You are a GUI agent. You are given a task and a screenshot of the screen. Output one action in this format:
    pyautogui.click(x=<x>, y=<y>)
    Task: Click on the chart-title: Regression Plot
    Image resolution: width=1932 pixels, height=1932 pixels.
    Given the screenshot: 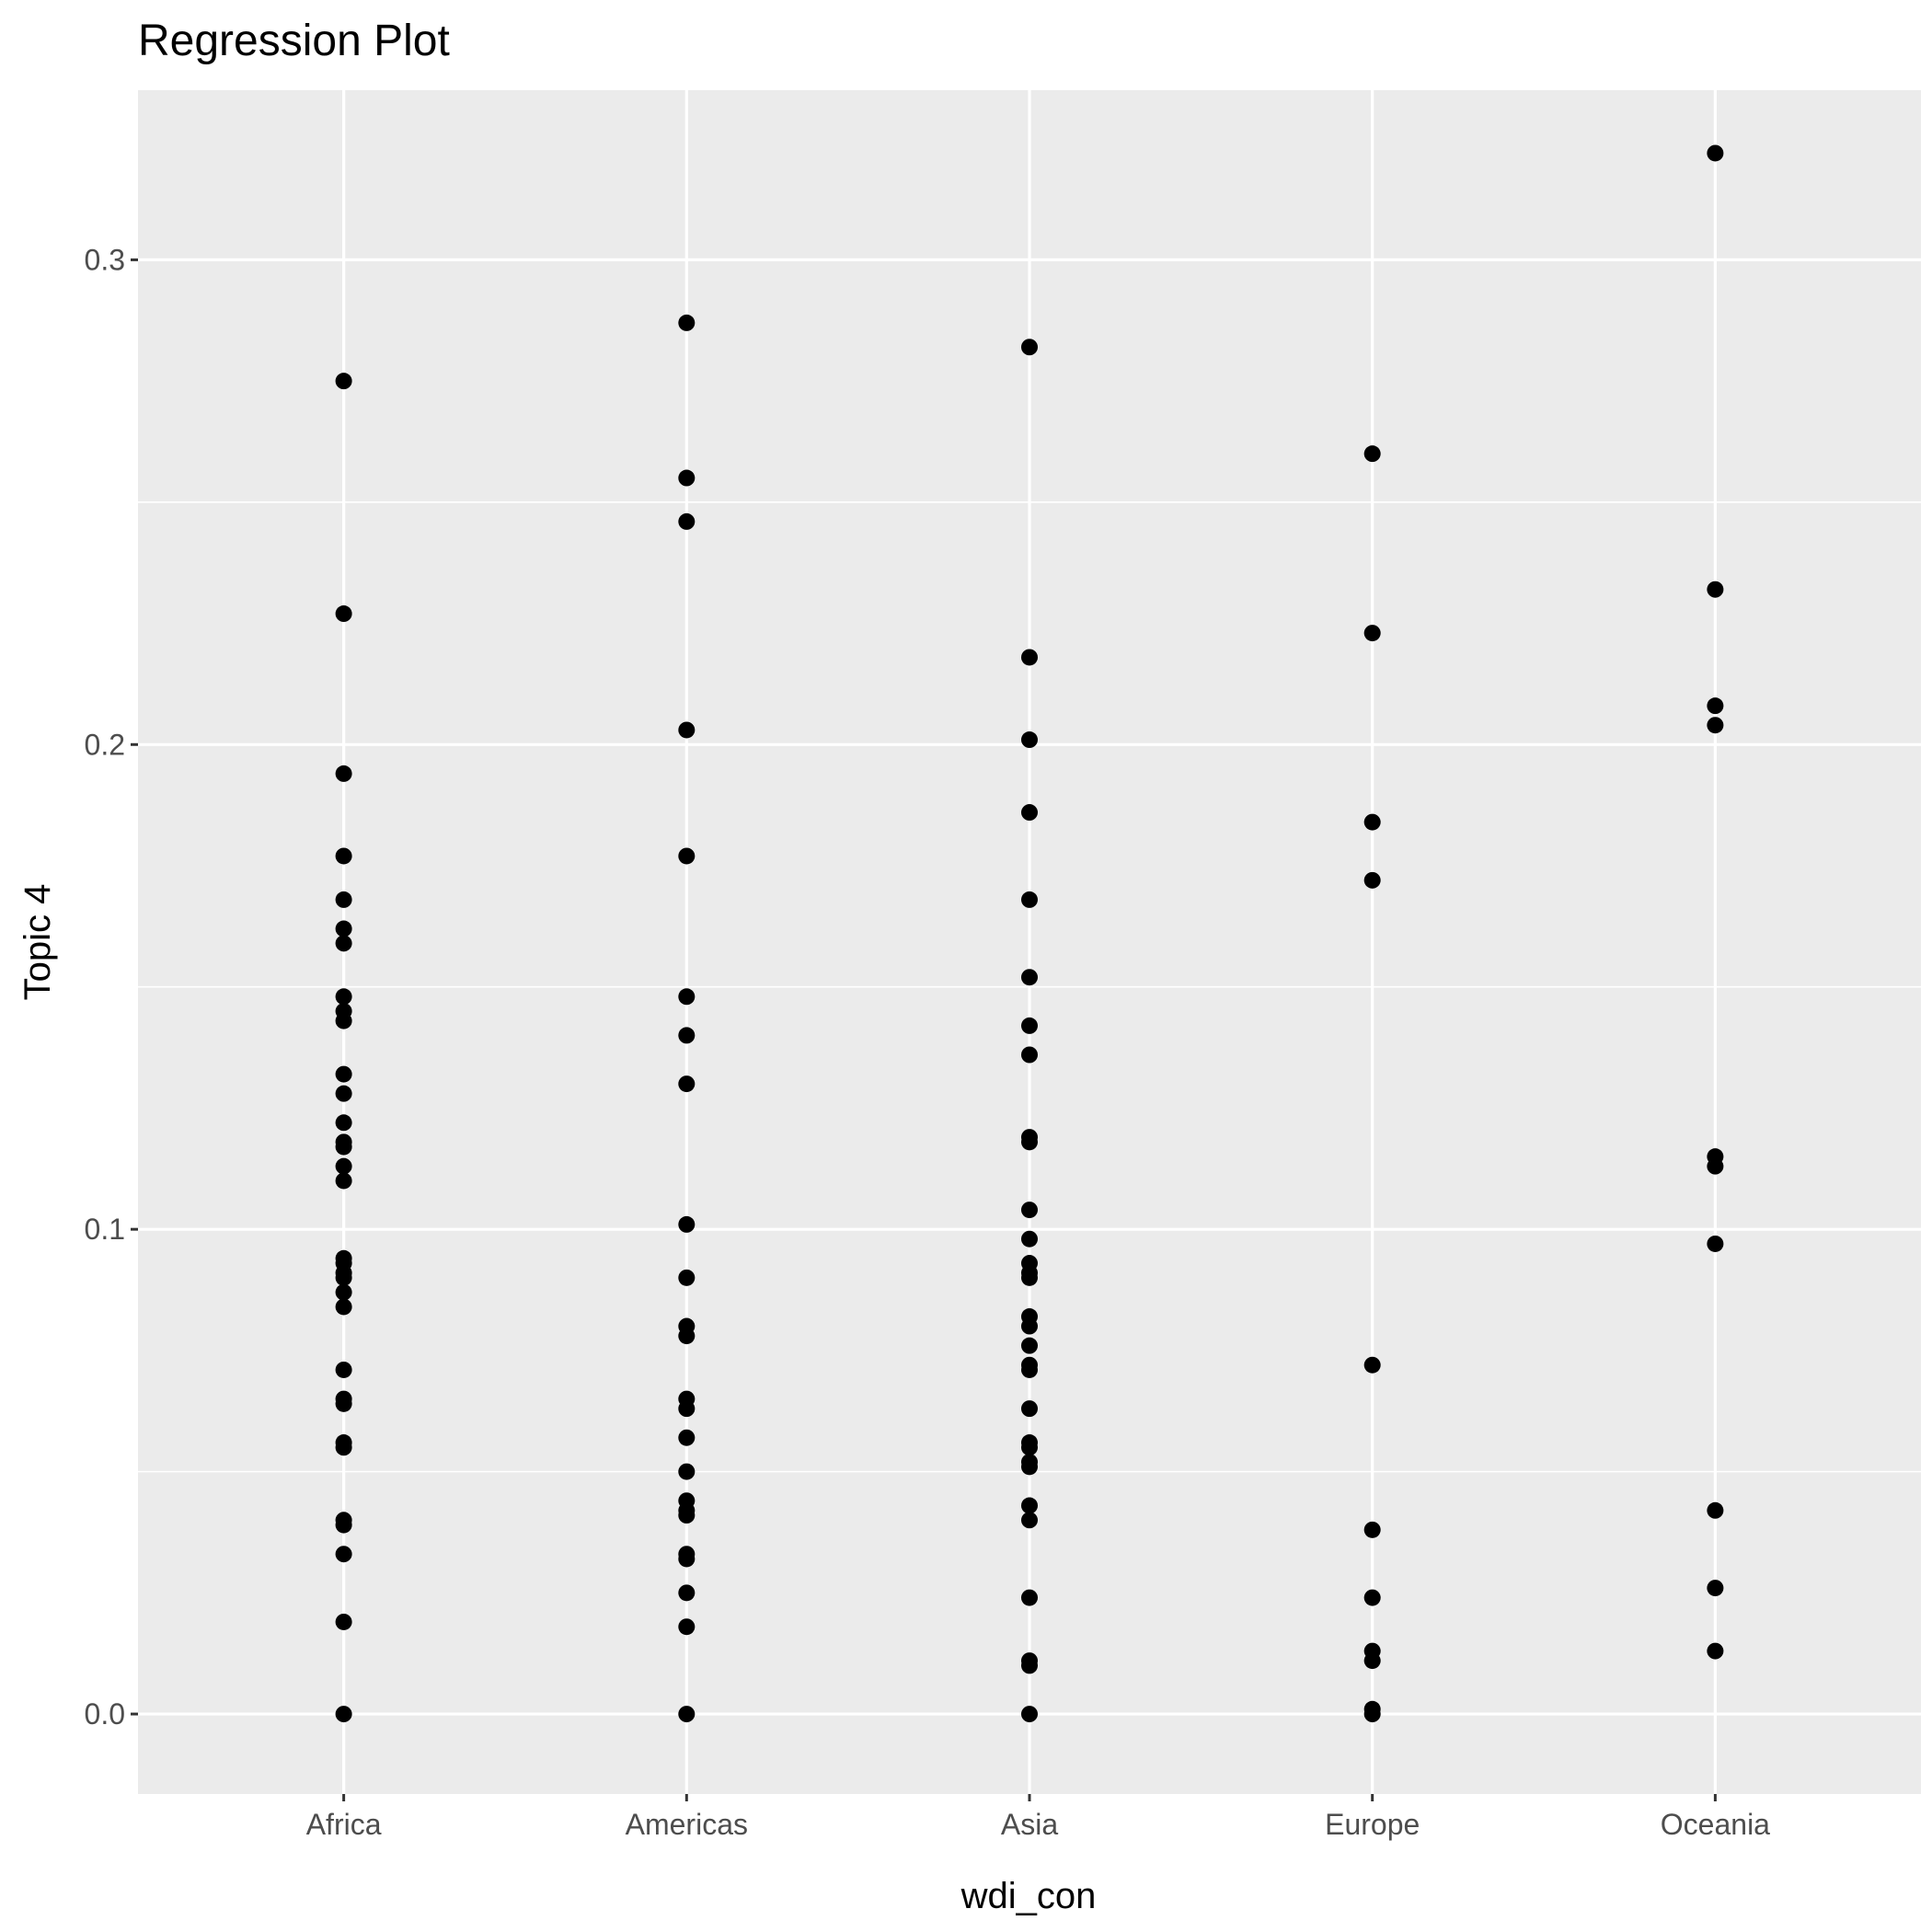 What is the action you would take?
    pyautogui.click(x=294, y=41)
    